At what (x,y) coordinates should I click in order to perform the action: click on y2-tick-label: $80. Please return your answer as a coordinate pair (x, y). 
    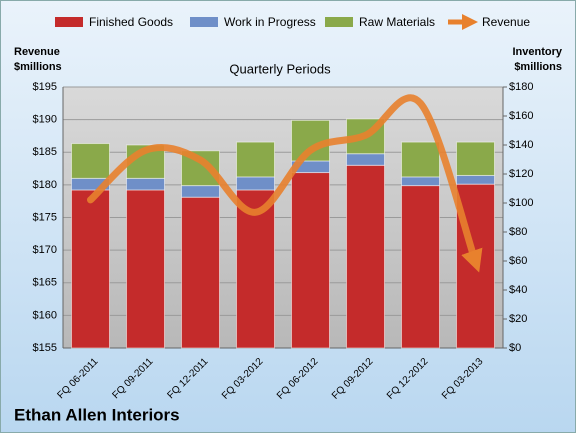
    Looking at the image, I should click on (518, 232).